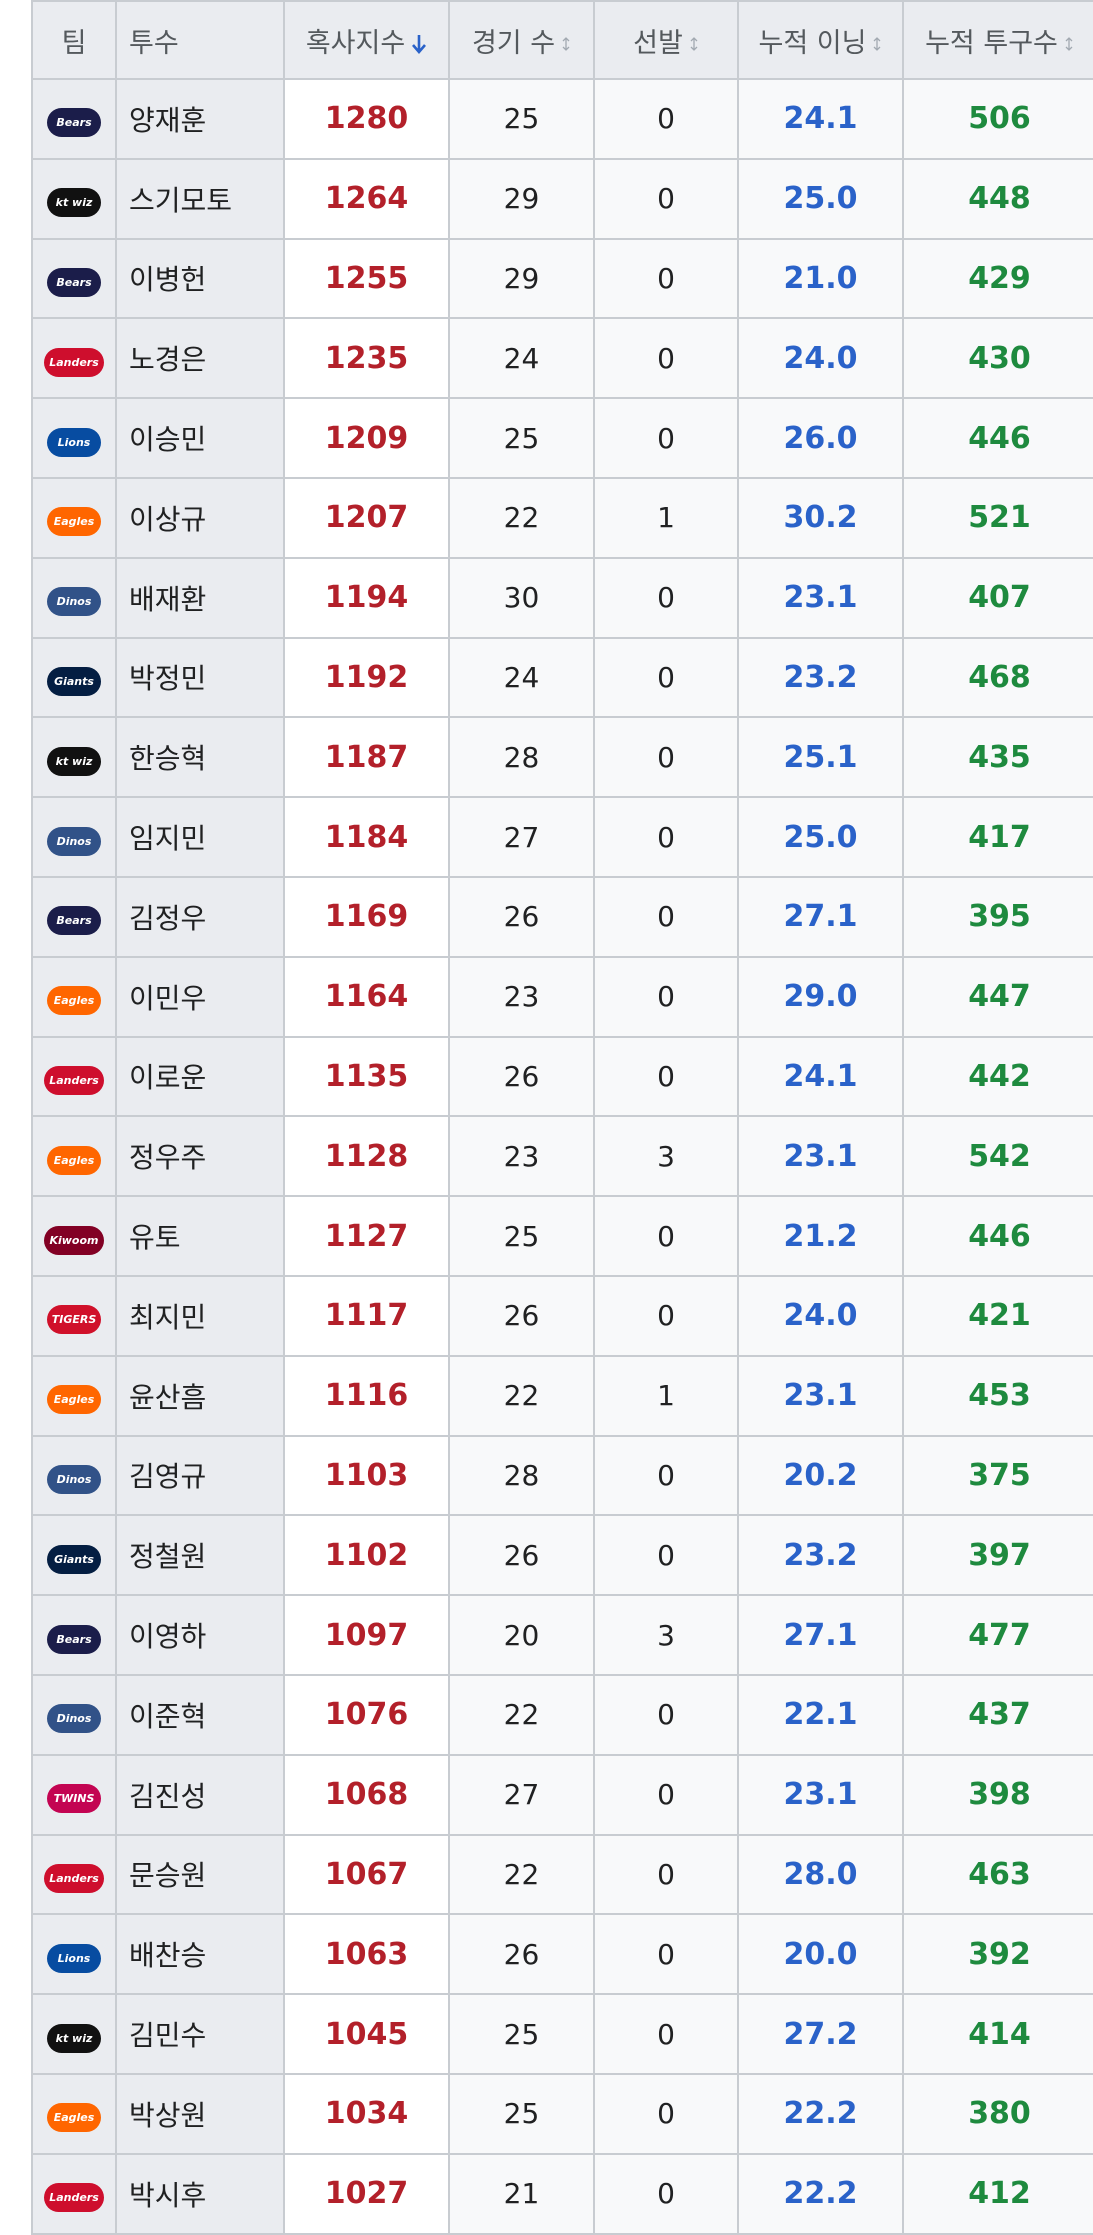  I want to click on team-cell: TWINS, so click(74, 1794).